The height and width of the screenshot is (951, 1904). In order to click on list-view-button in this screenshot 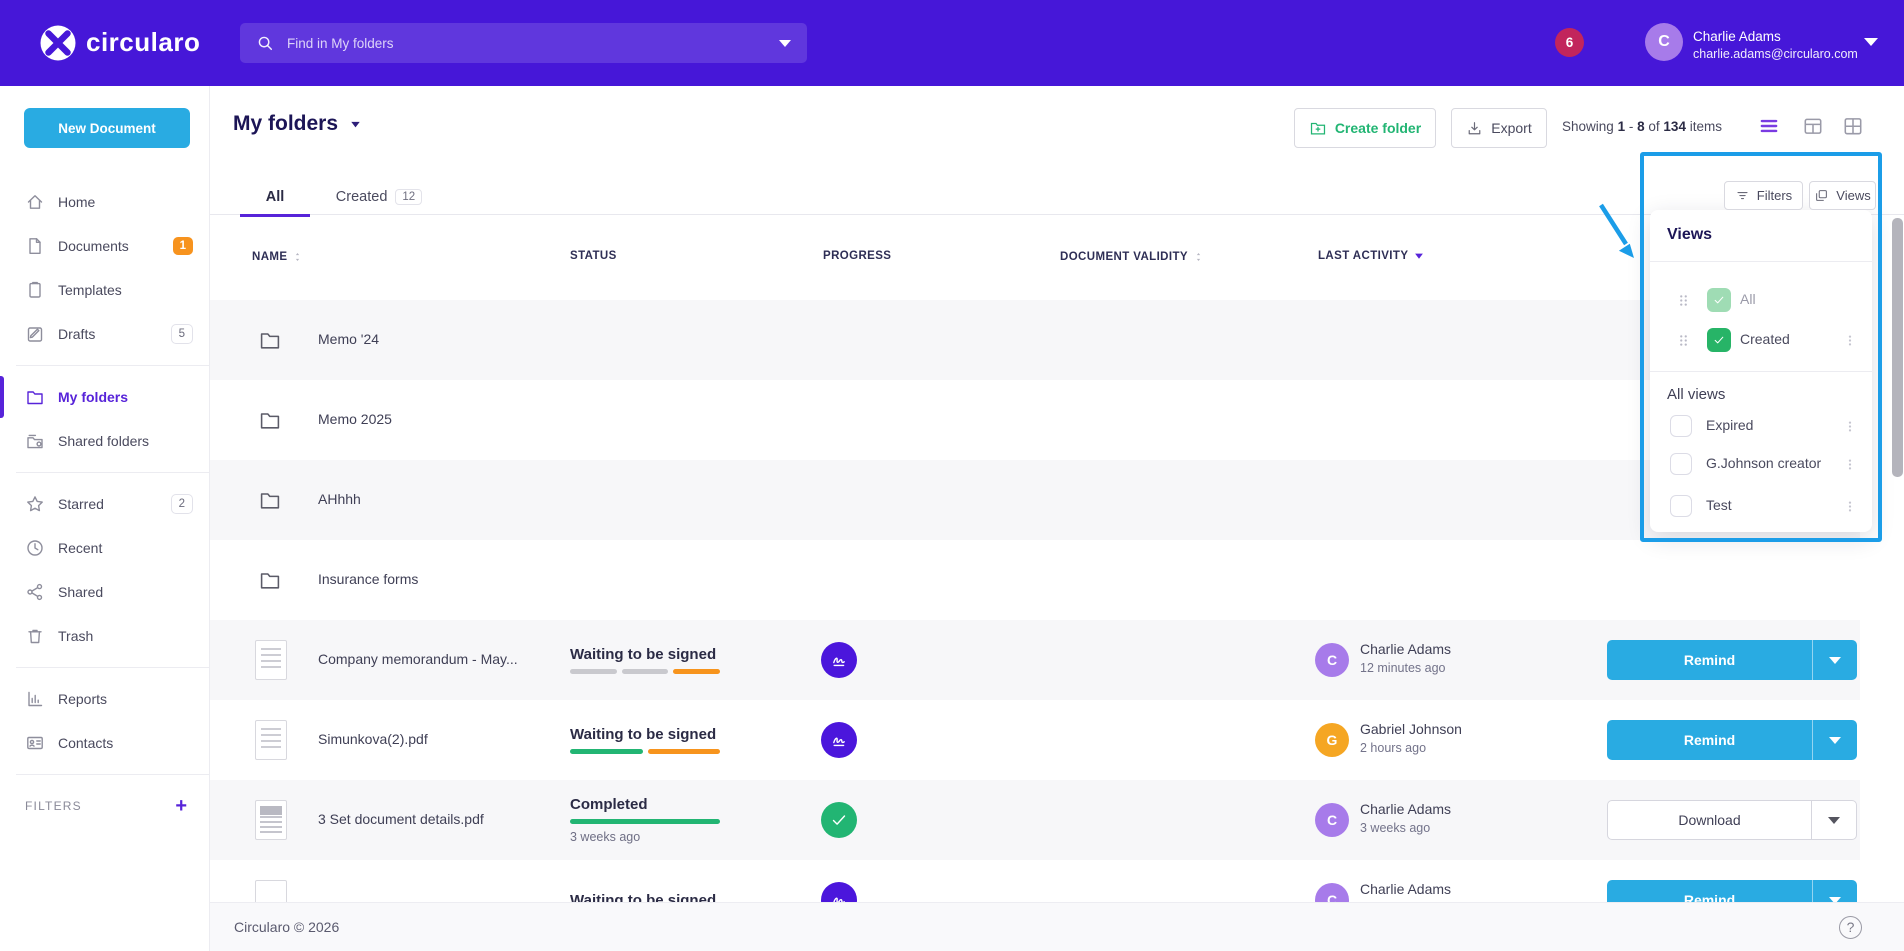, I will do `click(1769, 126)`.